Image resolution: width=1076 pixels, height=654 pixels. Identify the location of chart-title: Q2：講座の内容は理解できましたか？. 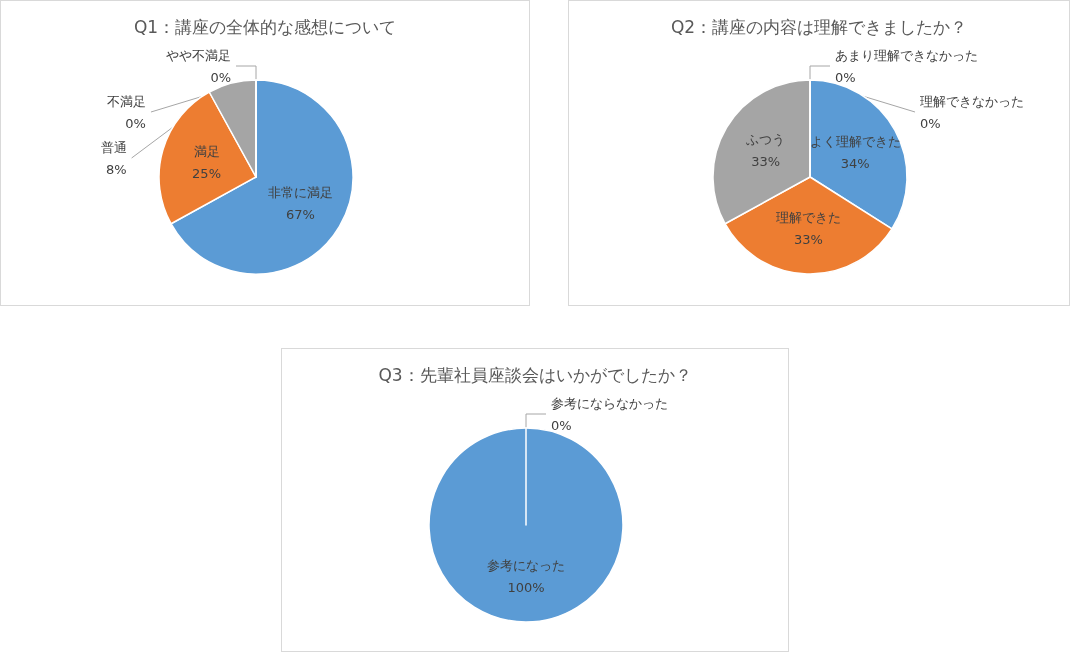
(819, 26).